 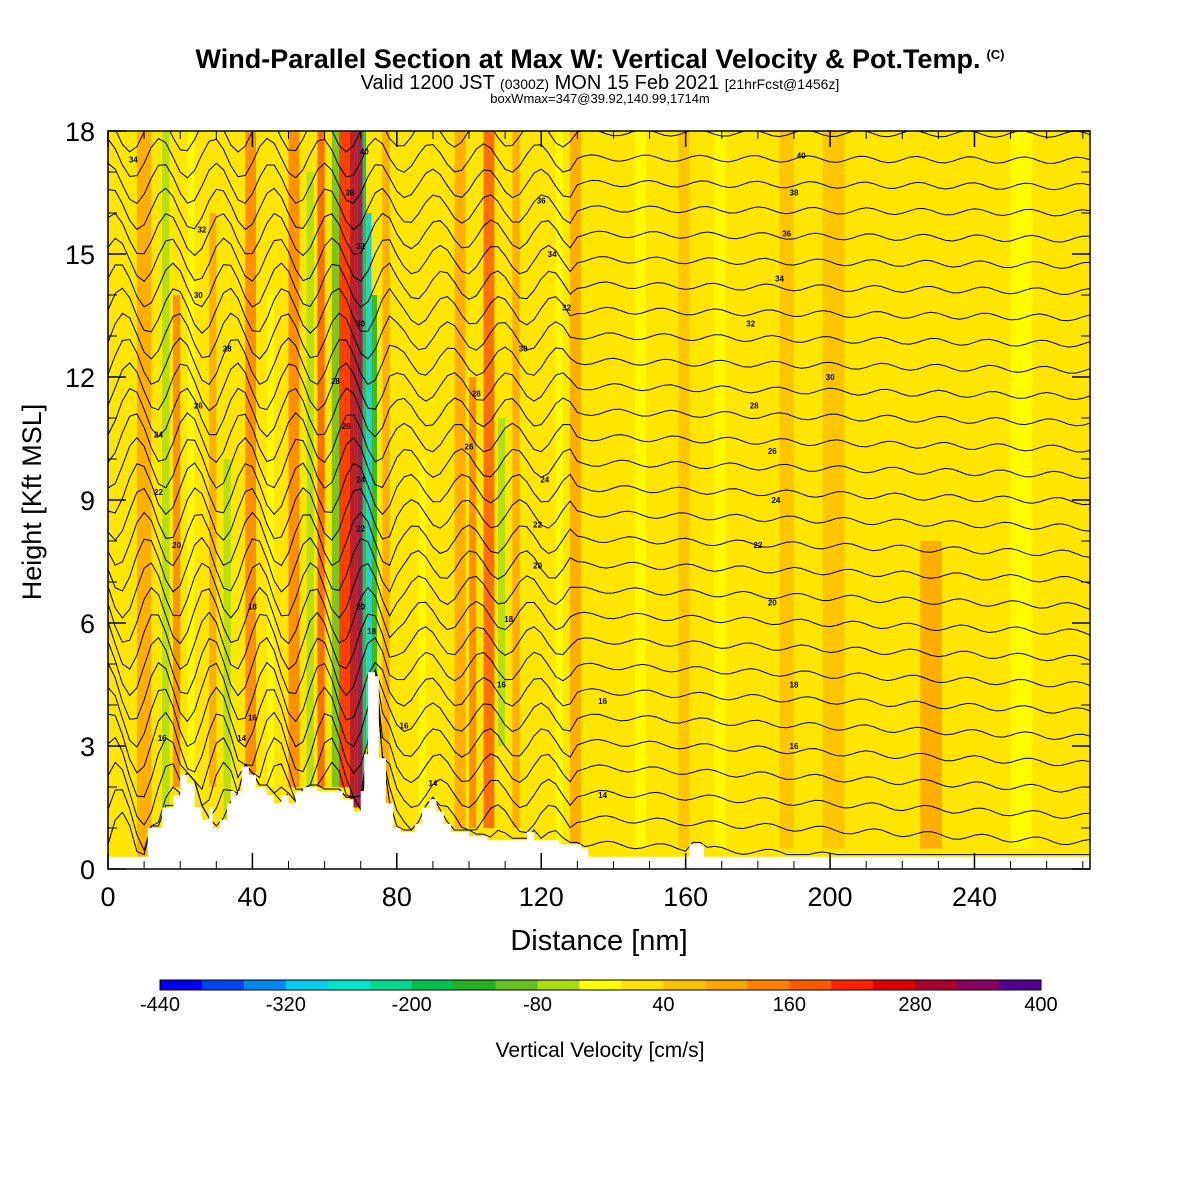 I want to click on colorbar-tick-label: -200, so click(x=412, y=1005).